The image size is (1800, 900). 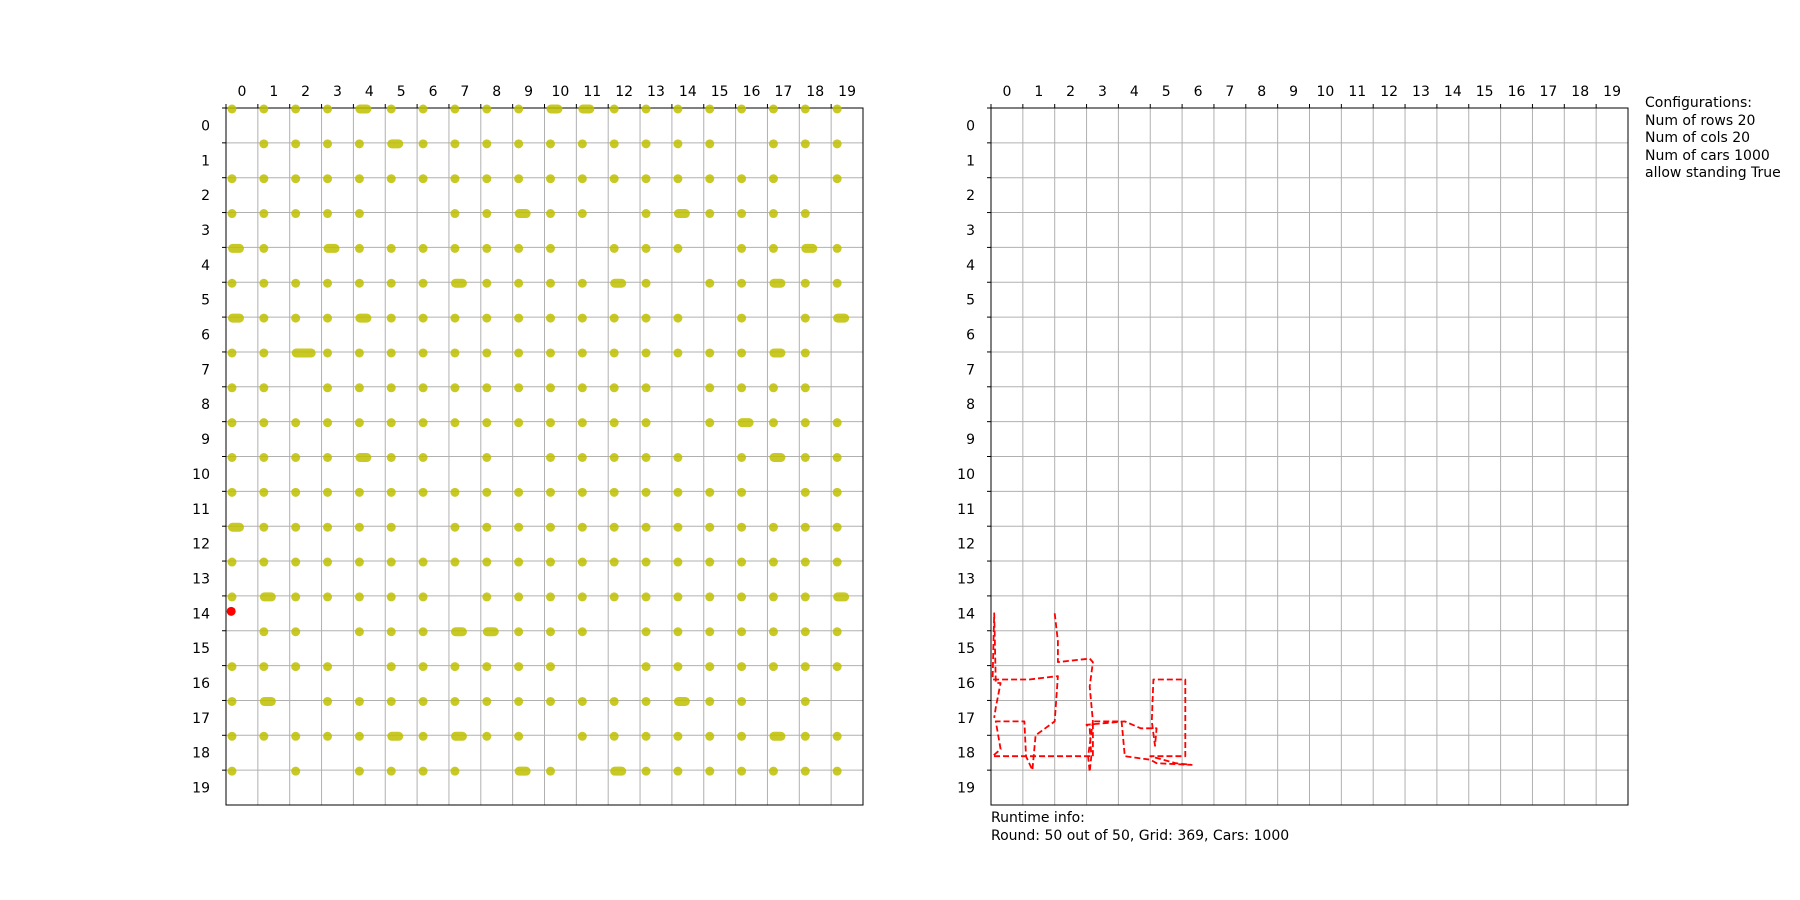 I want to click on x-tick-label: 19, so click(x=1612, y=92).